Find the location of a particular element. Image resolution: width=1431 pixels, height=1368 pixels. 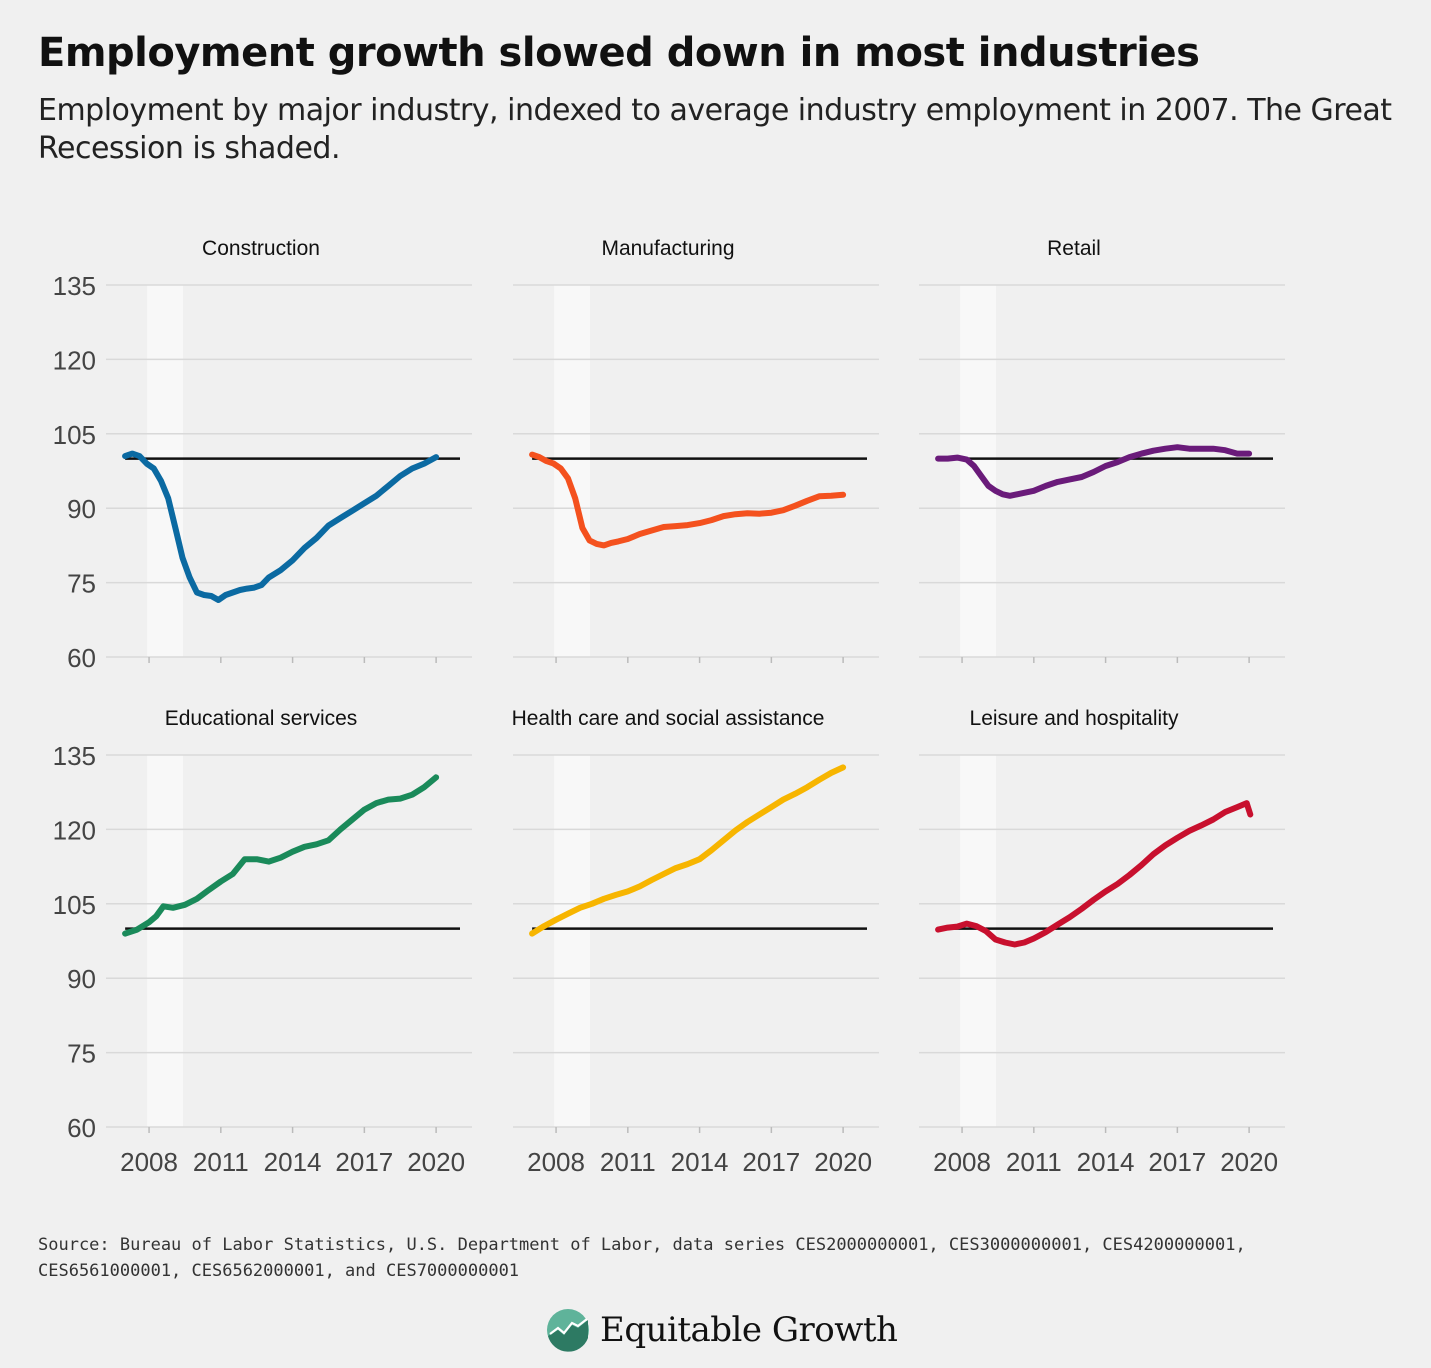

panel-title: Manufacturing is located at coordinates (667, 248).